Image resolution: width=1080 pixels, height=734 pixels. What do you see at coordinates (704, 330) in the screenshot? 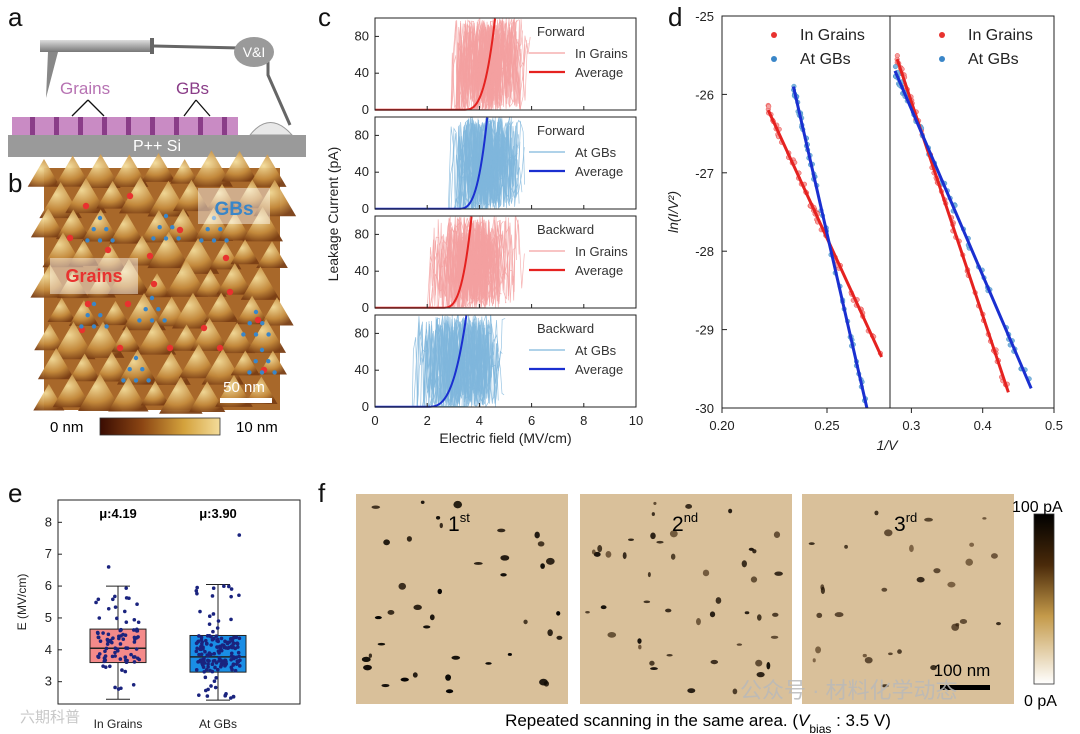
I see `ytick-label: -29` at bounding box center [704, 330].